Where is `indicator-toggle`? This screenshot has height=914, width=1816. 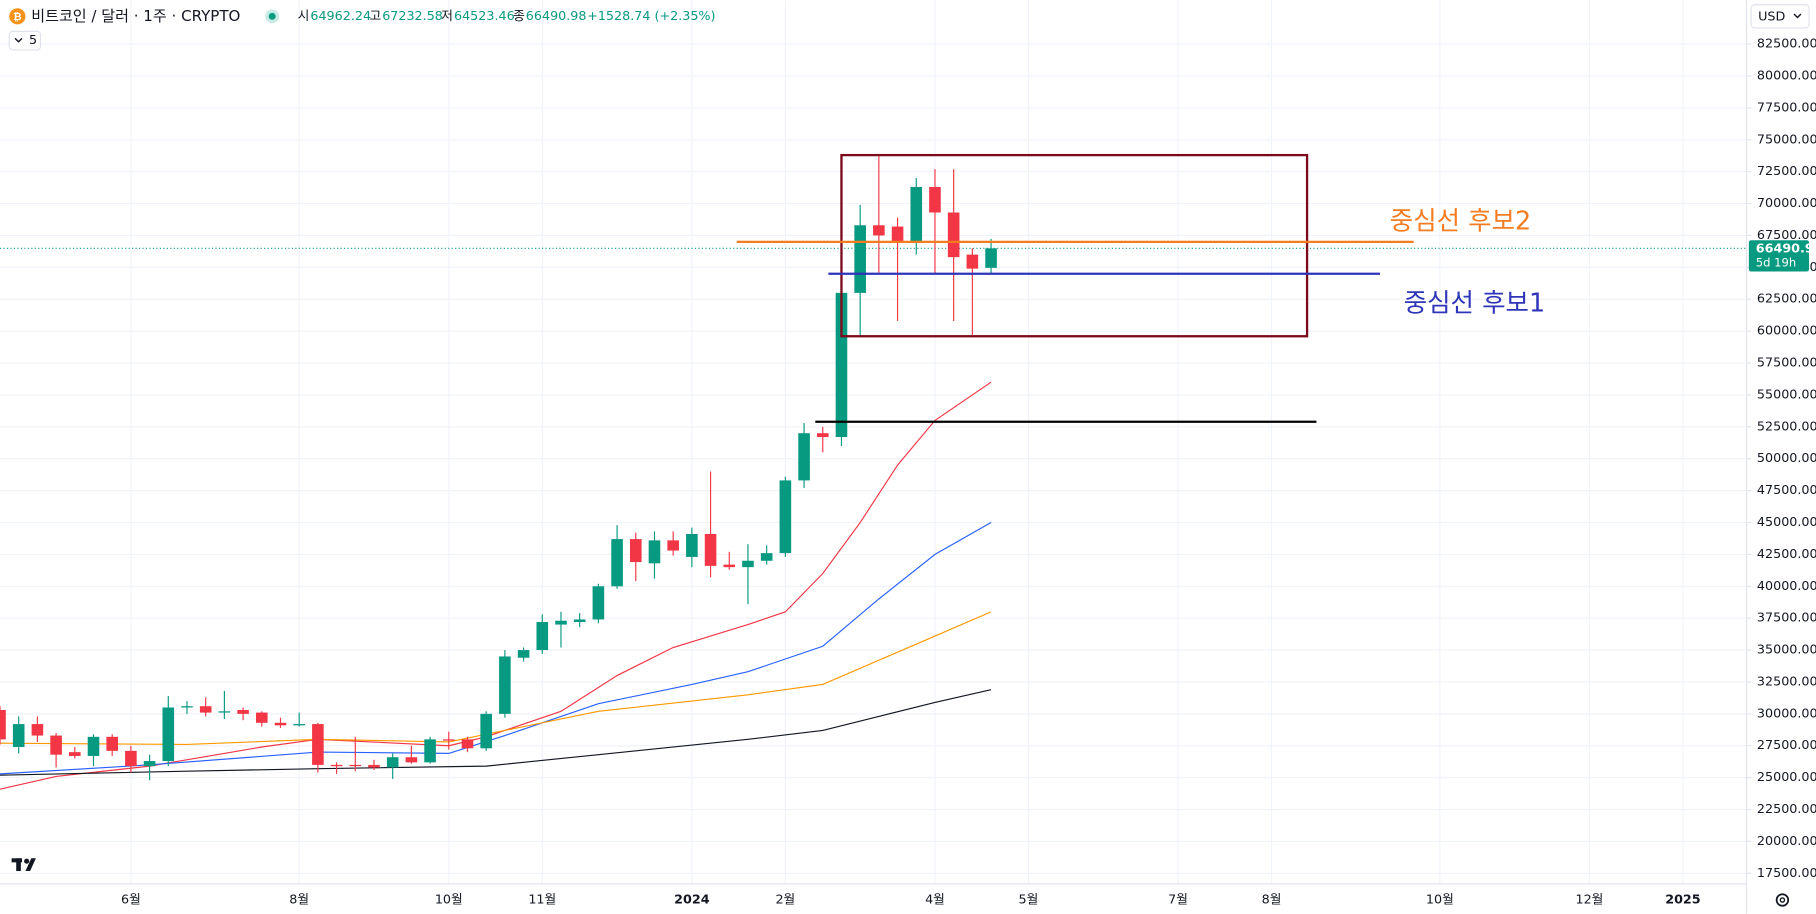 indicator-toggle is located at coordinates (25, 40).